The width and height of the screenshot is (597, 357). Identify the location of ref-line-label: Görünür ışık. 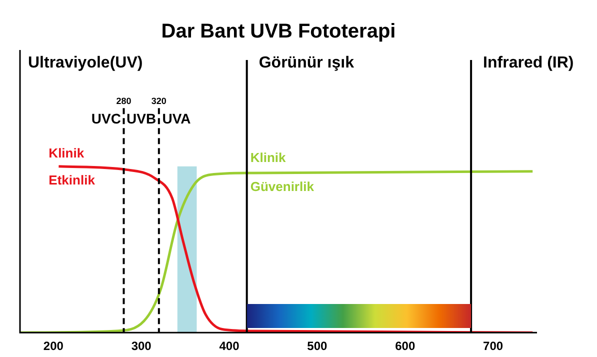
(306, 63).